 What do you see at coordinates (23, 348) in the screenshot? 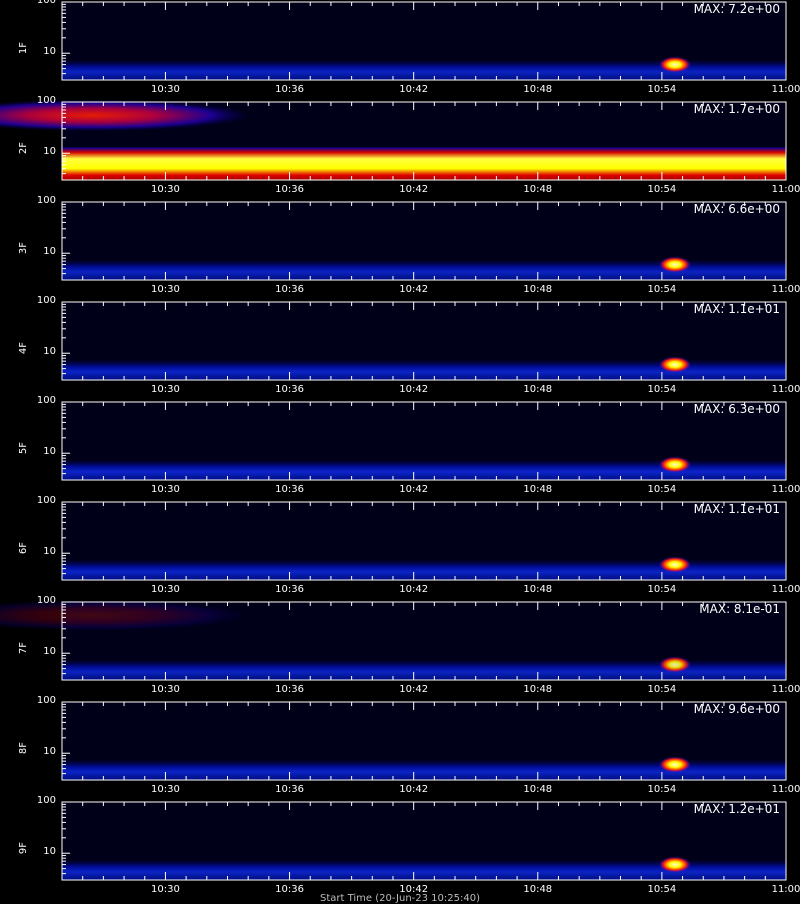
I see `panel-ylabel: 4F` at bounding box center [23, 348].